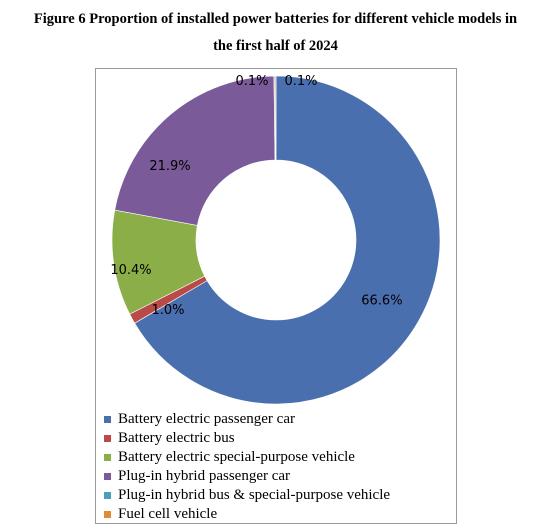  Describe the element at coordinates (206, 419) in the screenshot. I see `legend-label: Battery electric passenger car` at that location.